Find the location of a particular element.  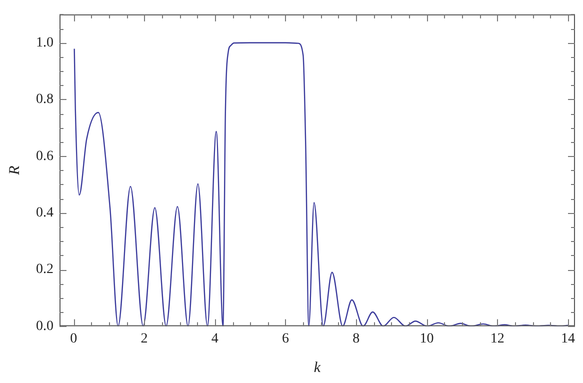

y-tick-label: 0.4 is located at coordinates (45, 212).